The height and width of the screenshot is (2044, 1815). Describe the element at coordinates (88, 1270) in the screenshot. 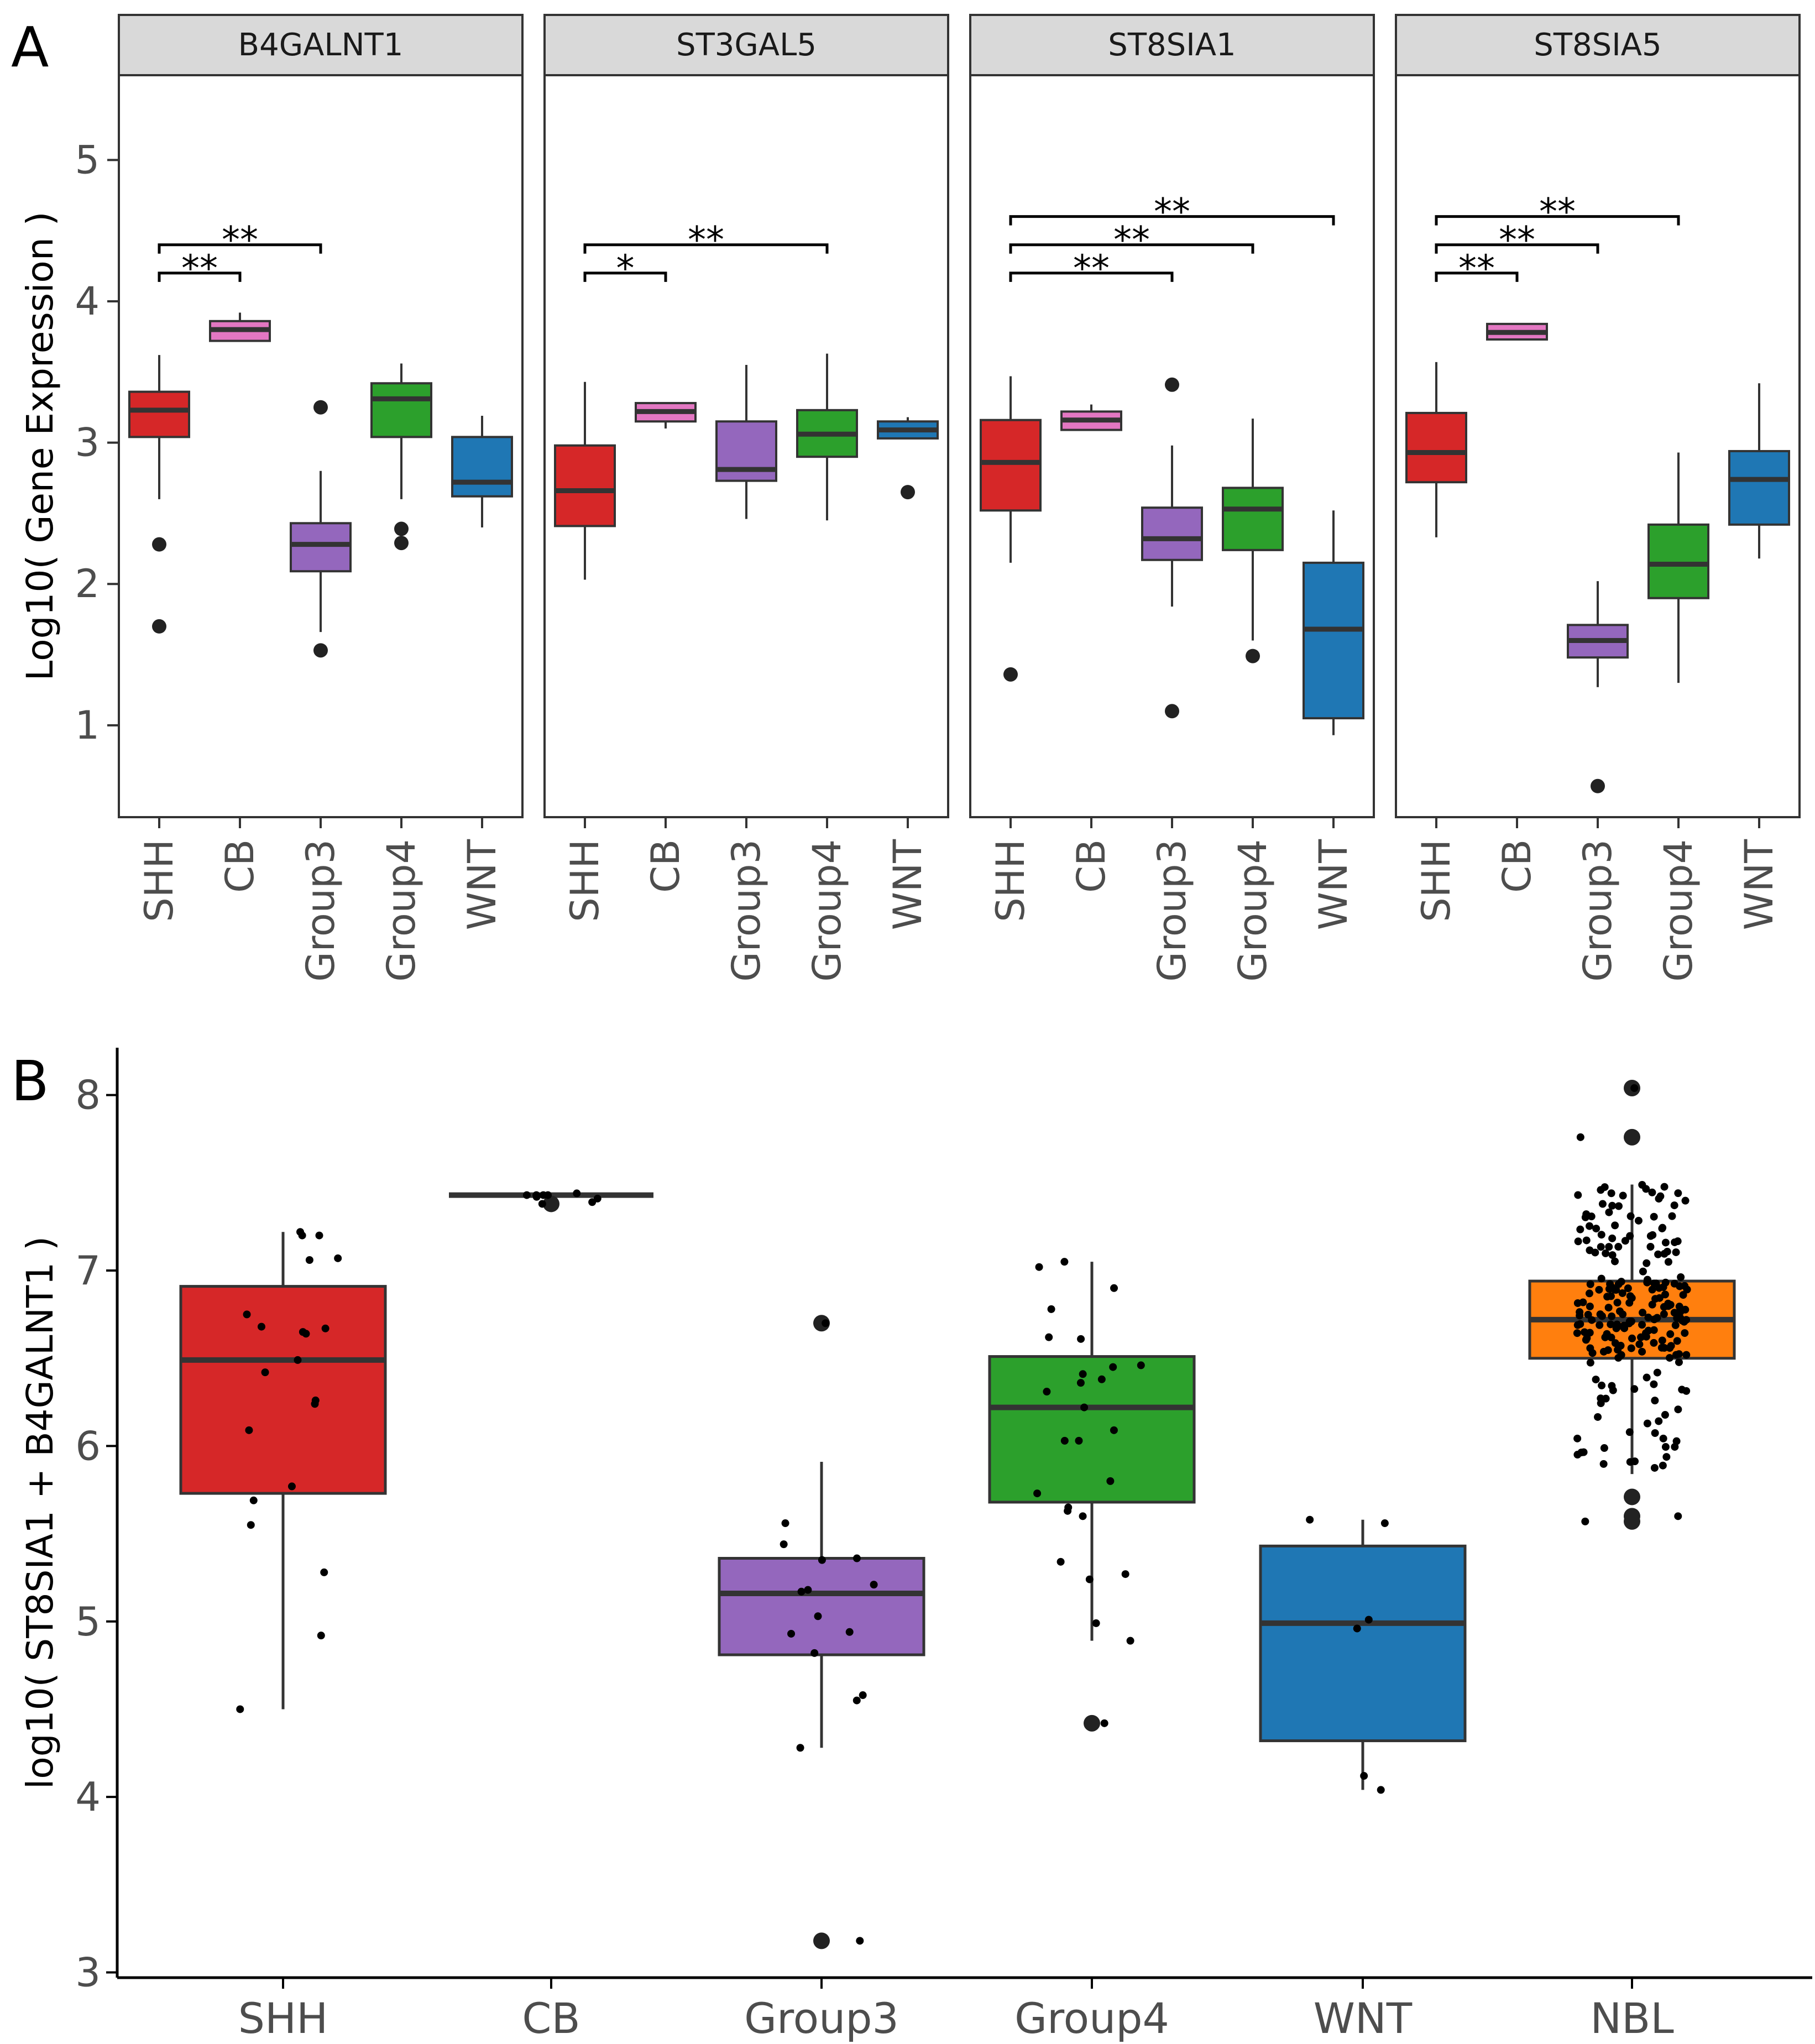

I see `y-tick-label-b: 7` at that location.